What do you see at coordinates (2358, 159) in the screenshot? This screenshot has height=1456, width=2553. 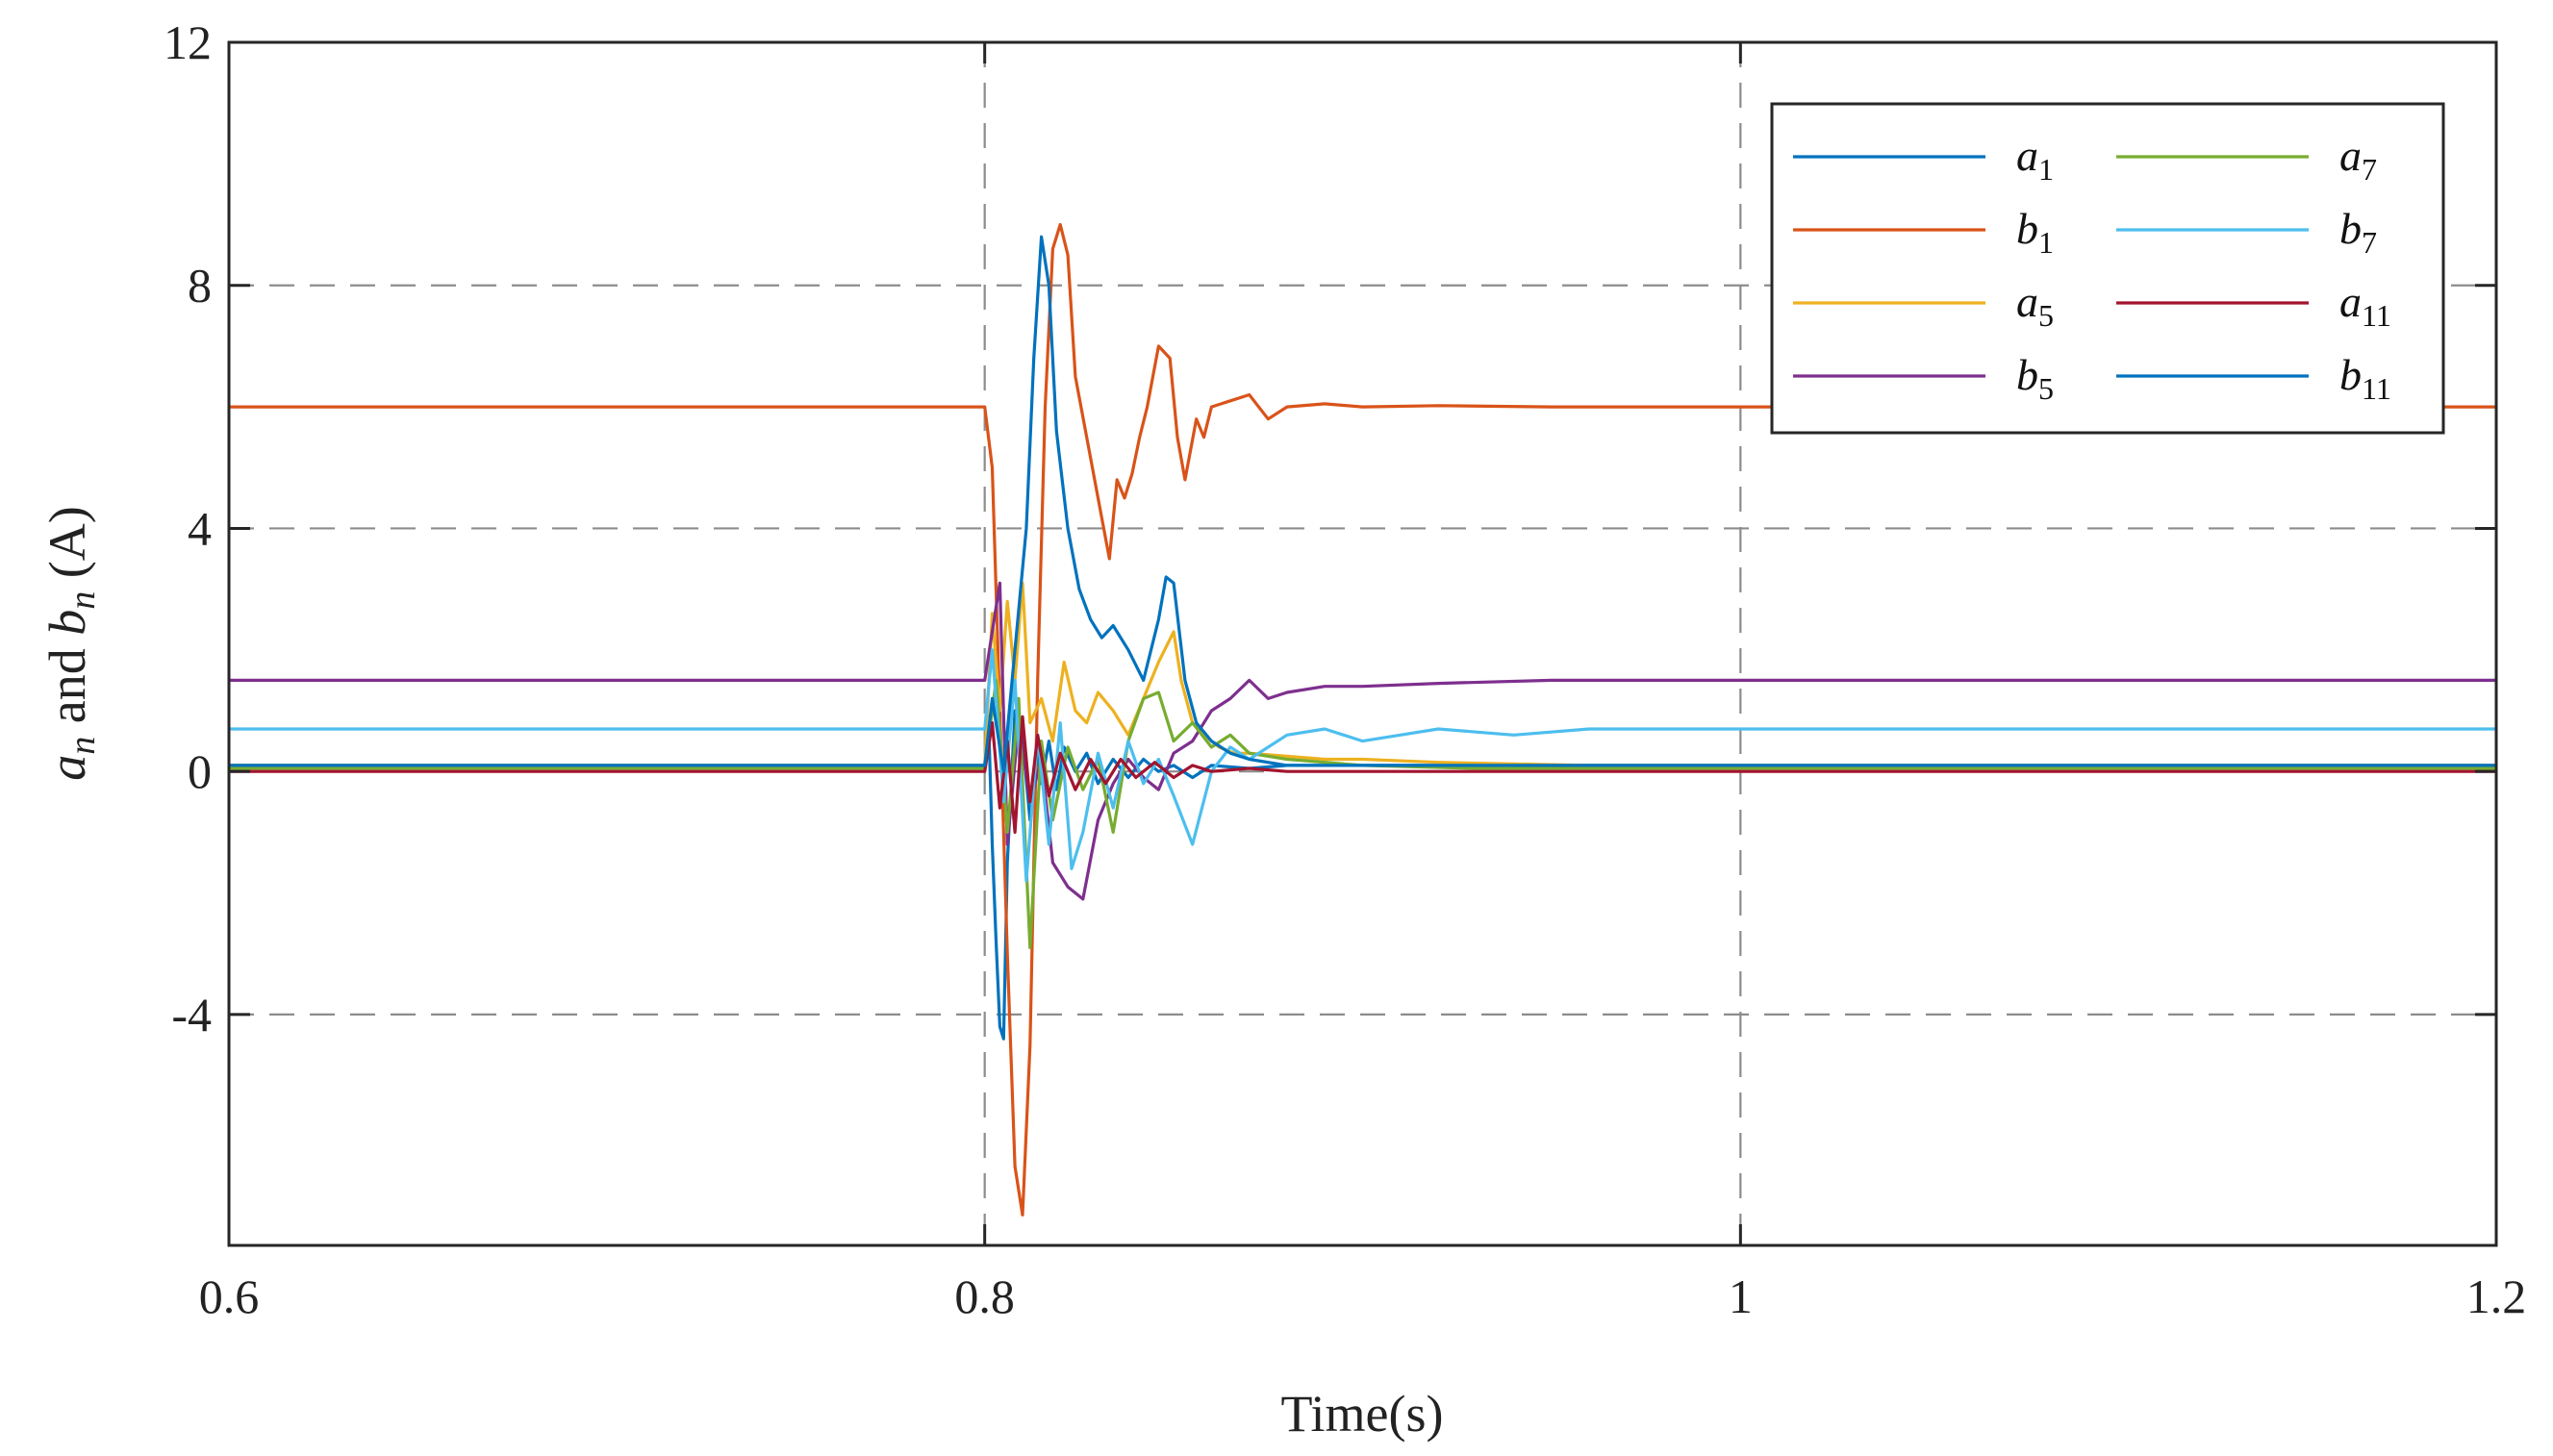 I see `legend-label-a7: a7` at bounding box center [2358, 159].